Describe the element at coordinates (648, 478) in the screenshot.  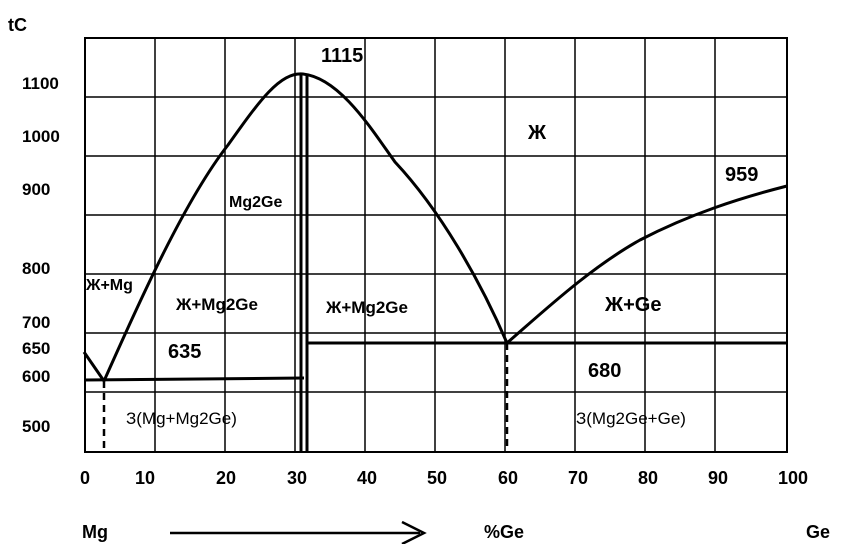
I see `x-tick-80: 80` at that location.